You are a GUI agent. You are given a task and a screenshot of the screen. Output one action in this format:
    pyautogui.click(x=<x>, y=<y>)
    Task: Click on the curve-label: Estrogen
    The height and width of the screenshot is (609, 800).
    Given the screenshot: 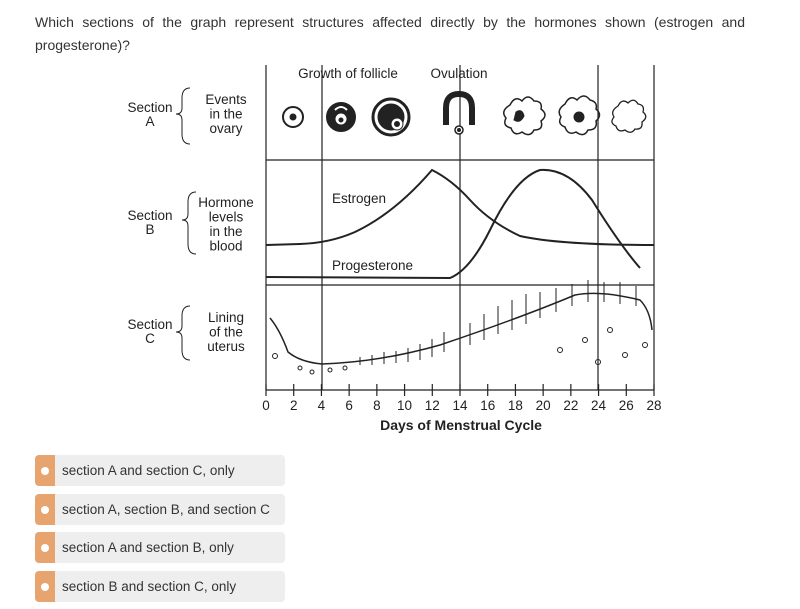 What is the action you would take?
    pyautogui.click(x=359, y=198)
    